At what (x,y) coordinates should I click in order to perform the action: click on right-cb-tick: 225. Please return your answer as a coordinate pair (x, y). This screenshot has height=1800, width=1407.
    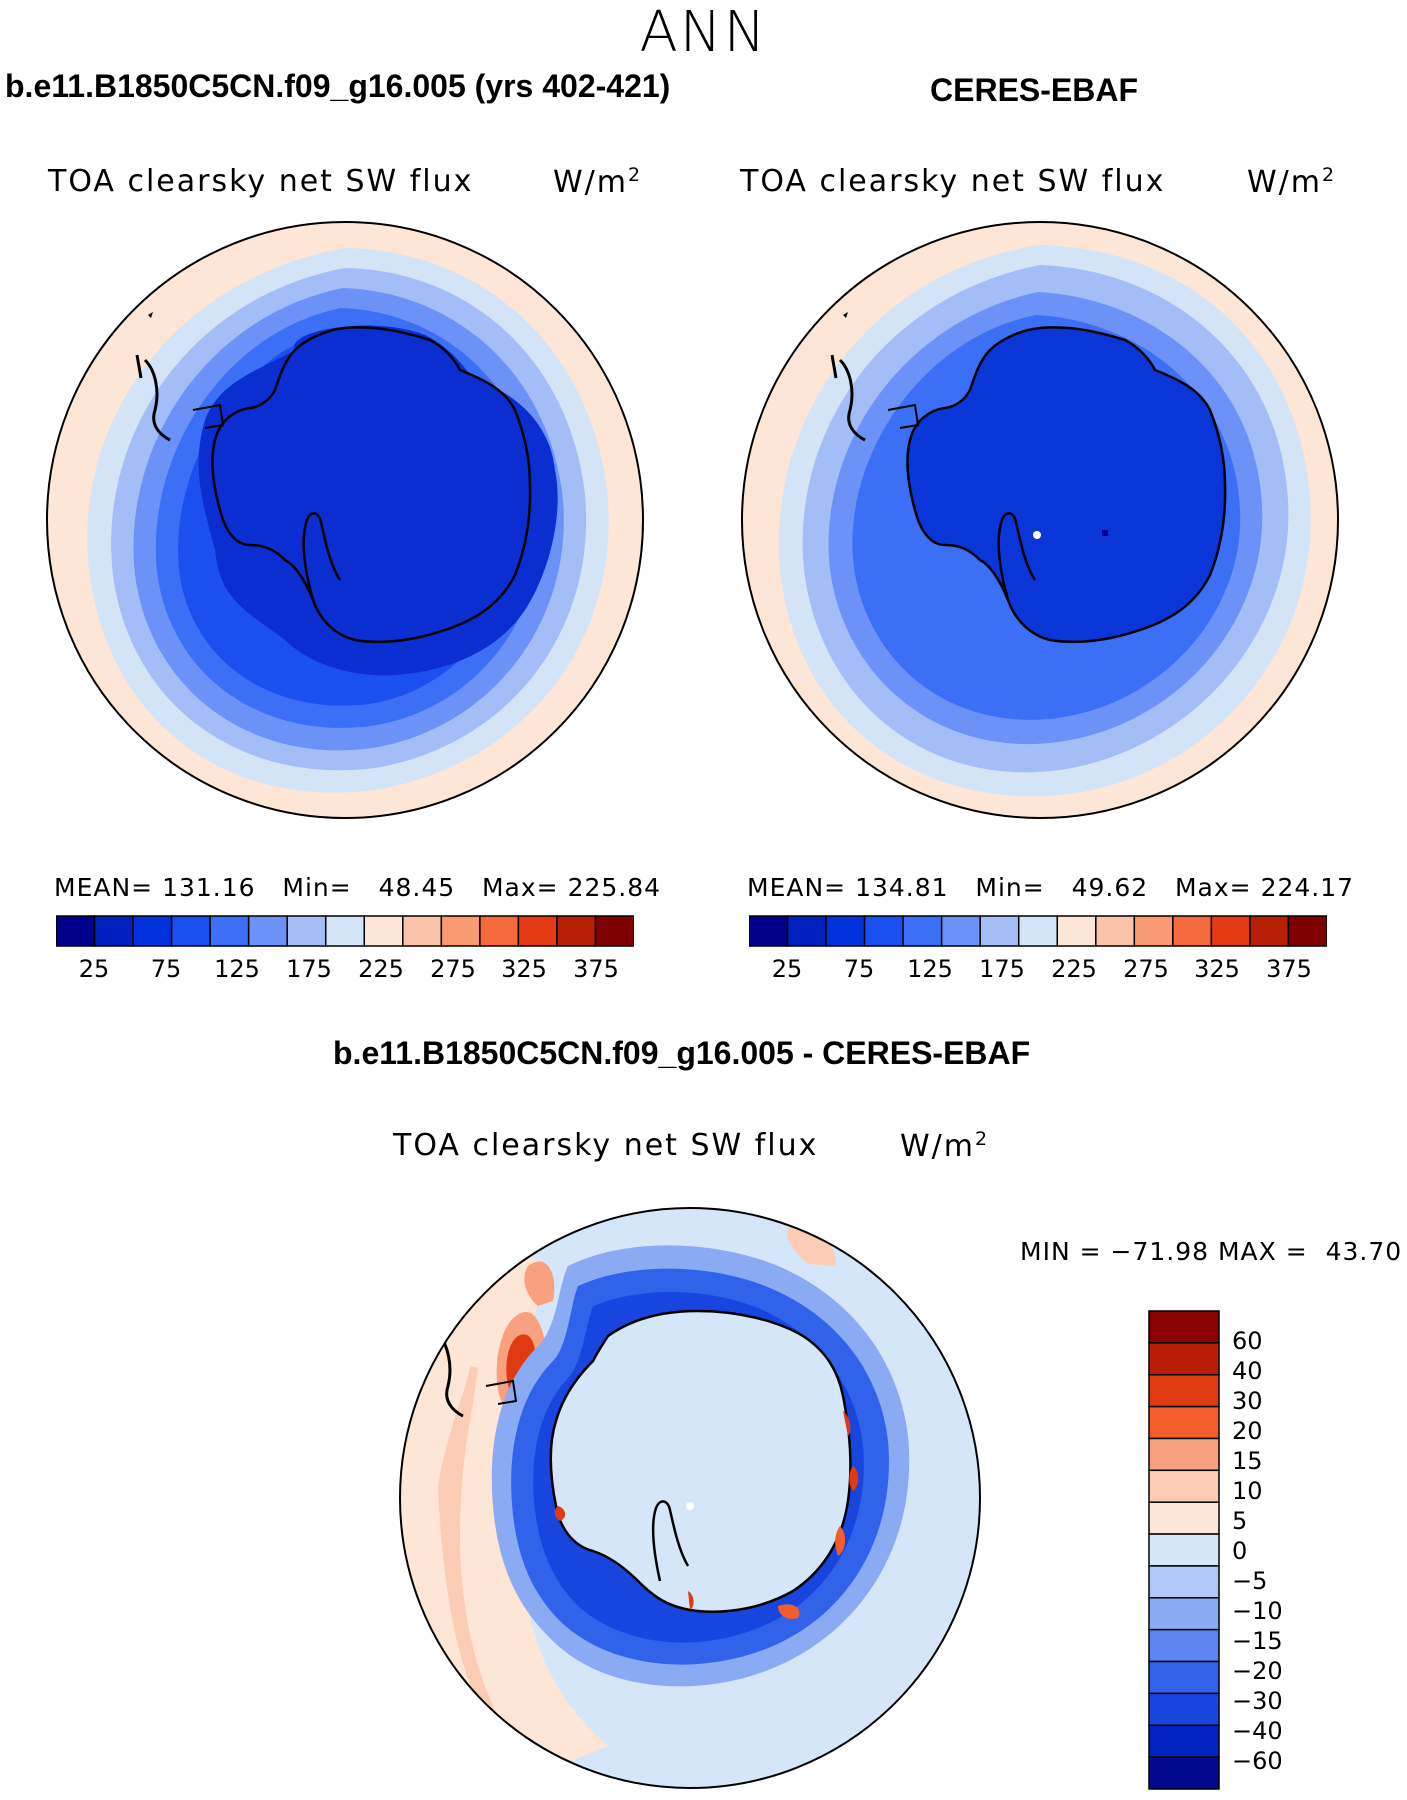
    Looking at the image, I should click on (1074, 969).